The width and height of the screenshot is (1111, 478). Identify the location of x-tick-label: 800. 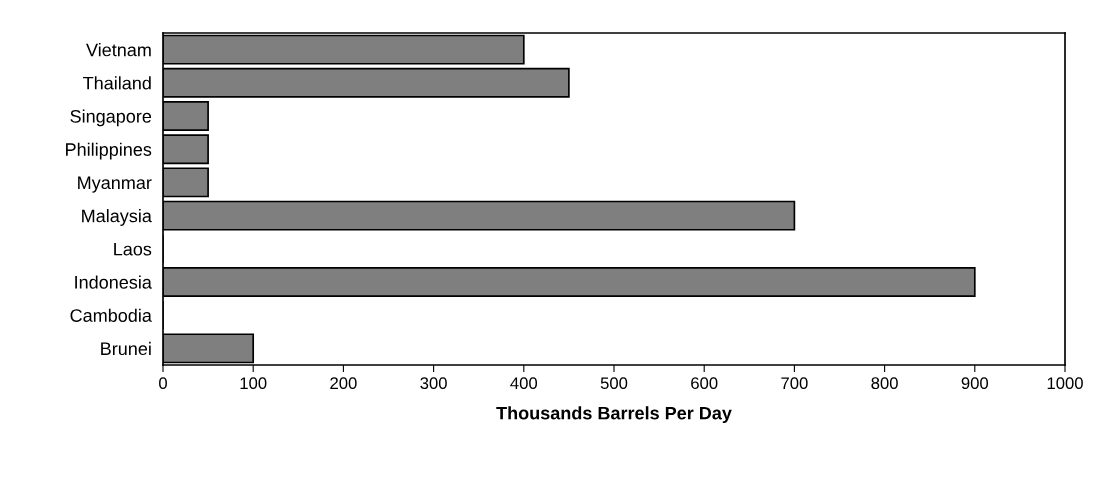
(884, 383).